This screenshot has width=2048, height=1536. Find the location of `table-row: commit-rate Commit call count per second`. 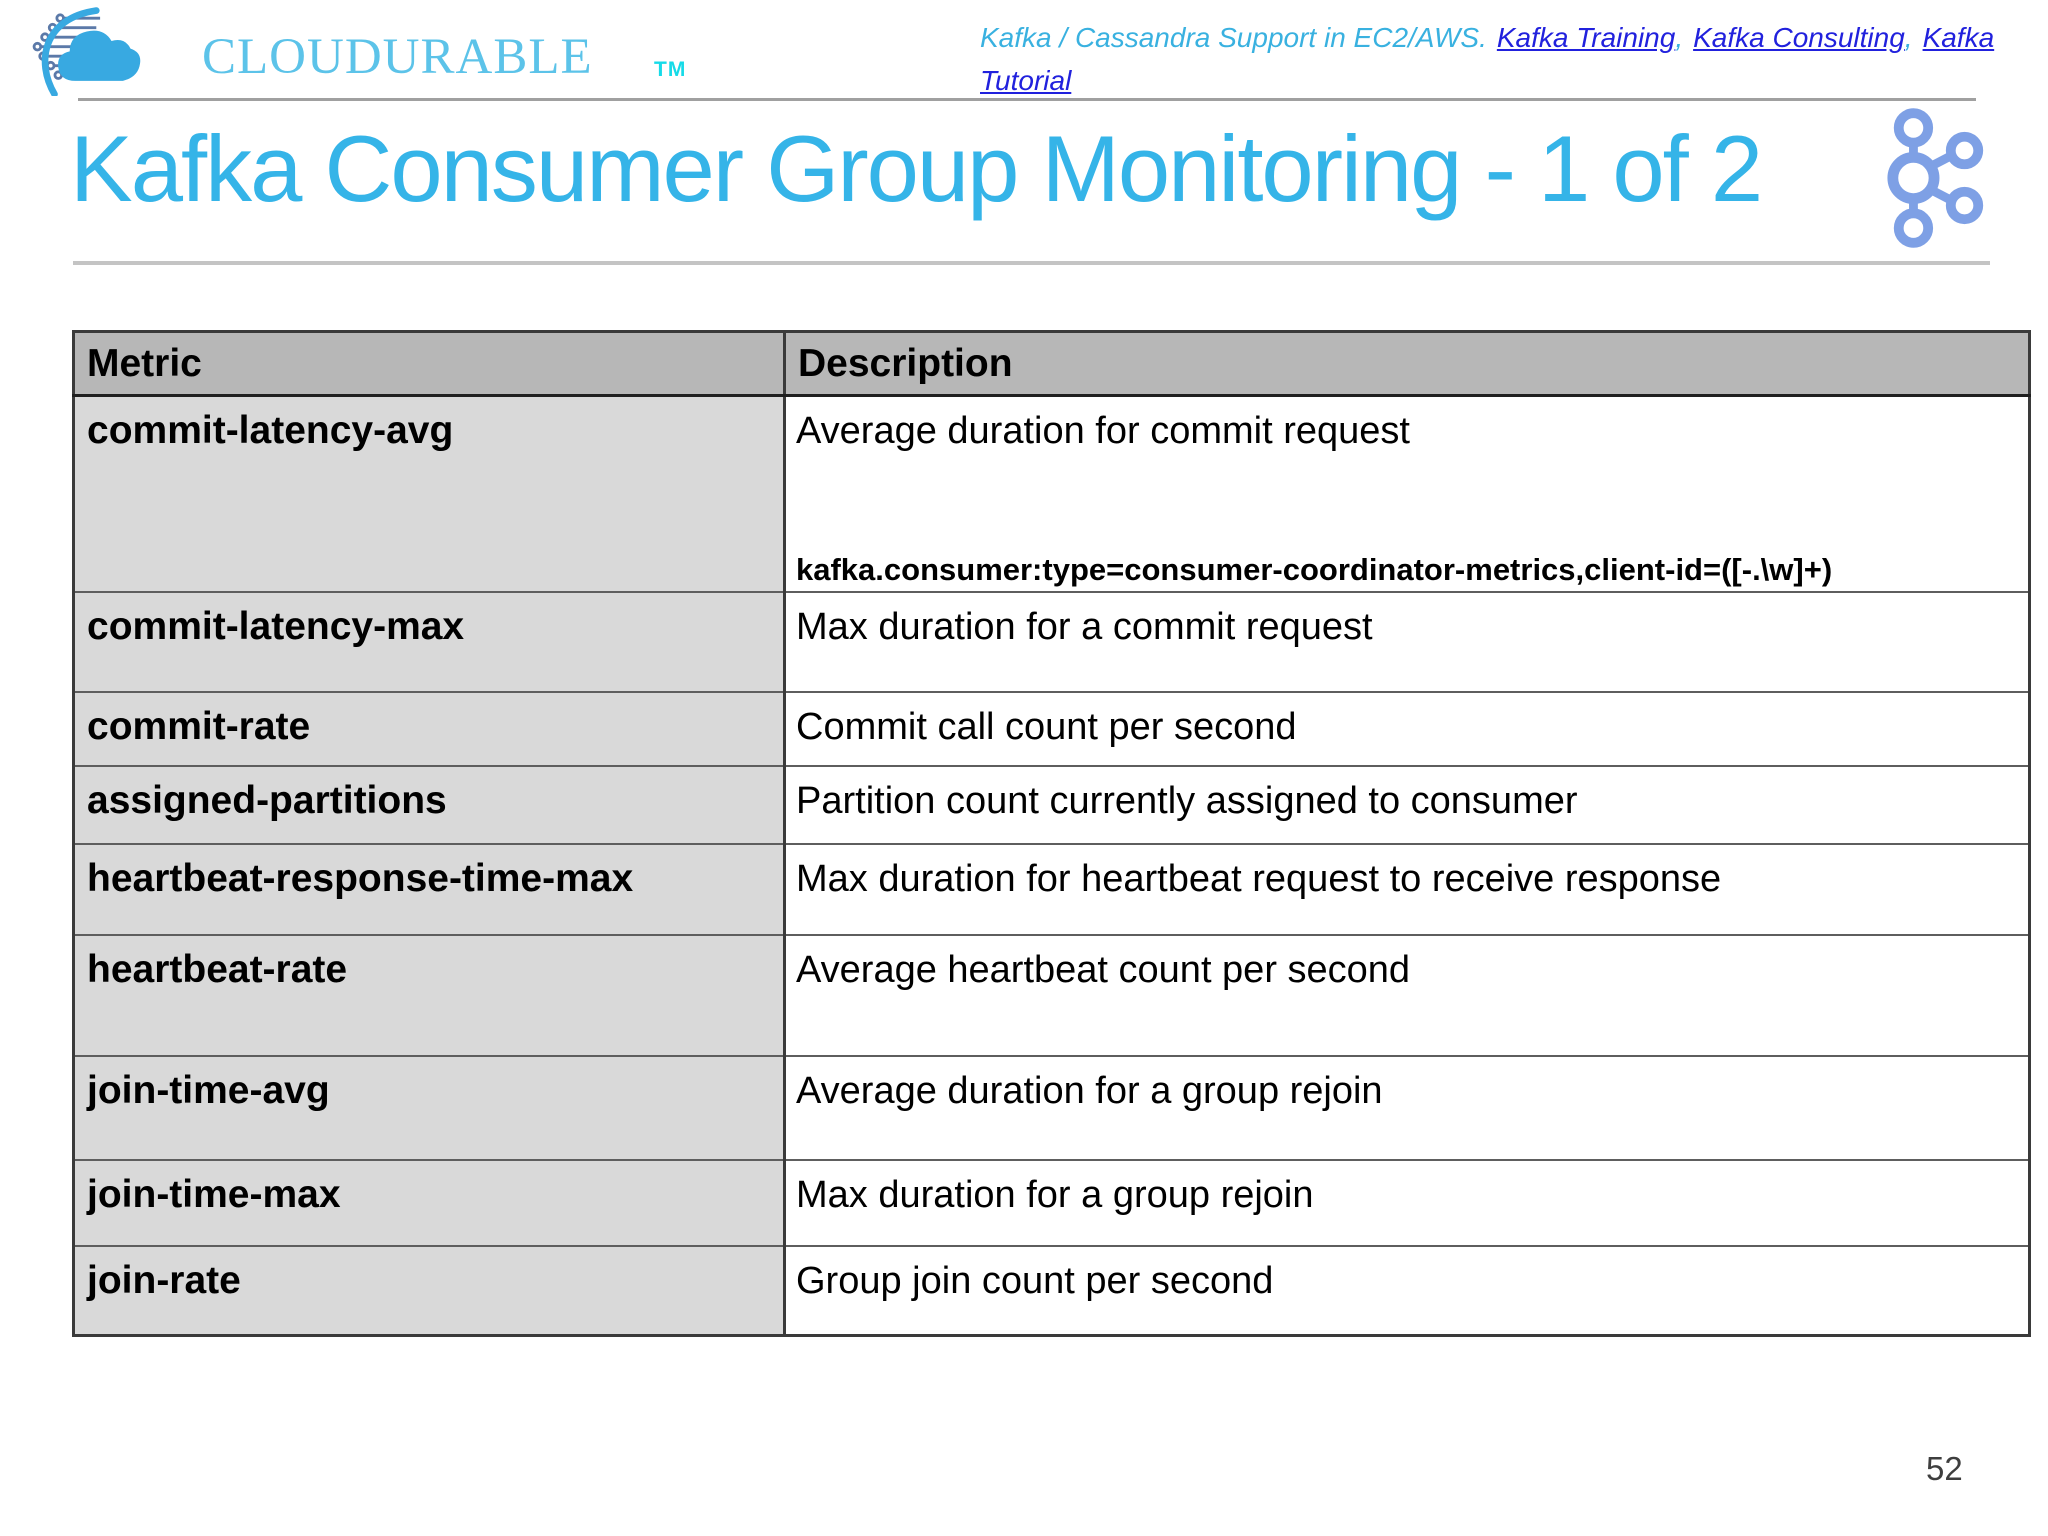

table-row: commit-rate Commit call count per second is located at coordinates (1051, 728).